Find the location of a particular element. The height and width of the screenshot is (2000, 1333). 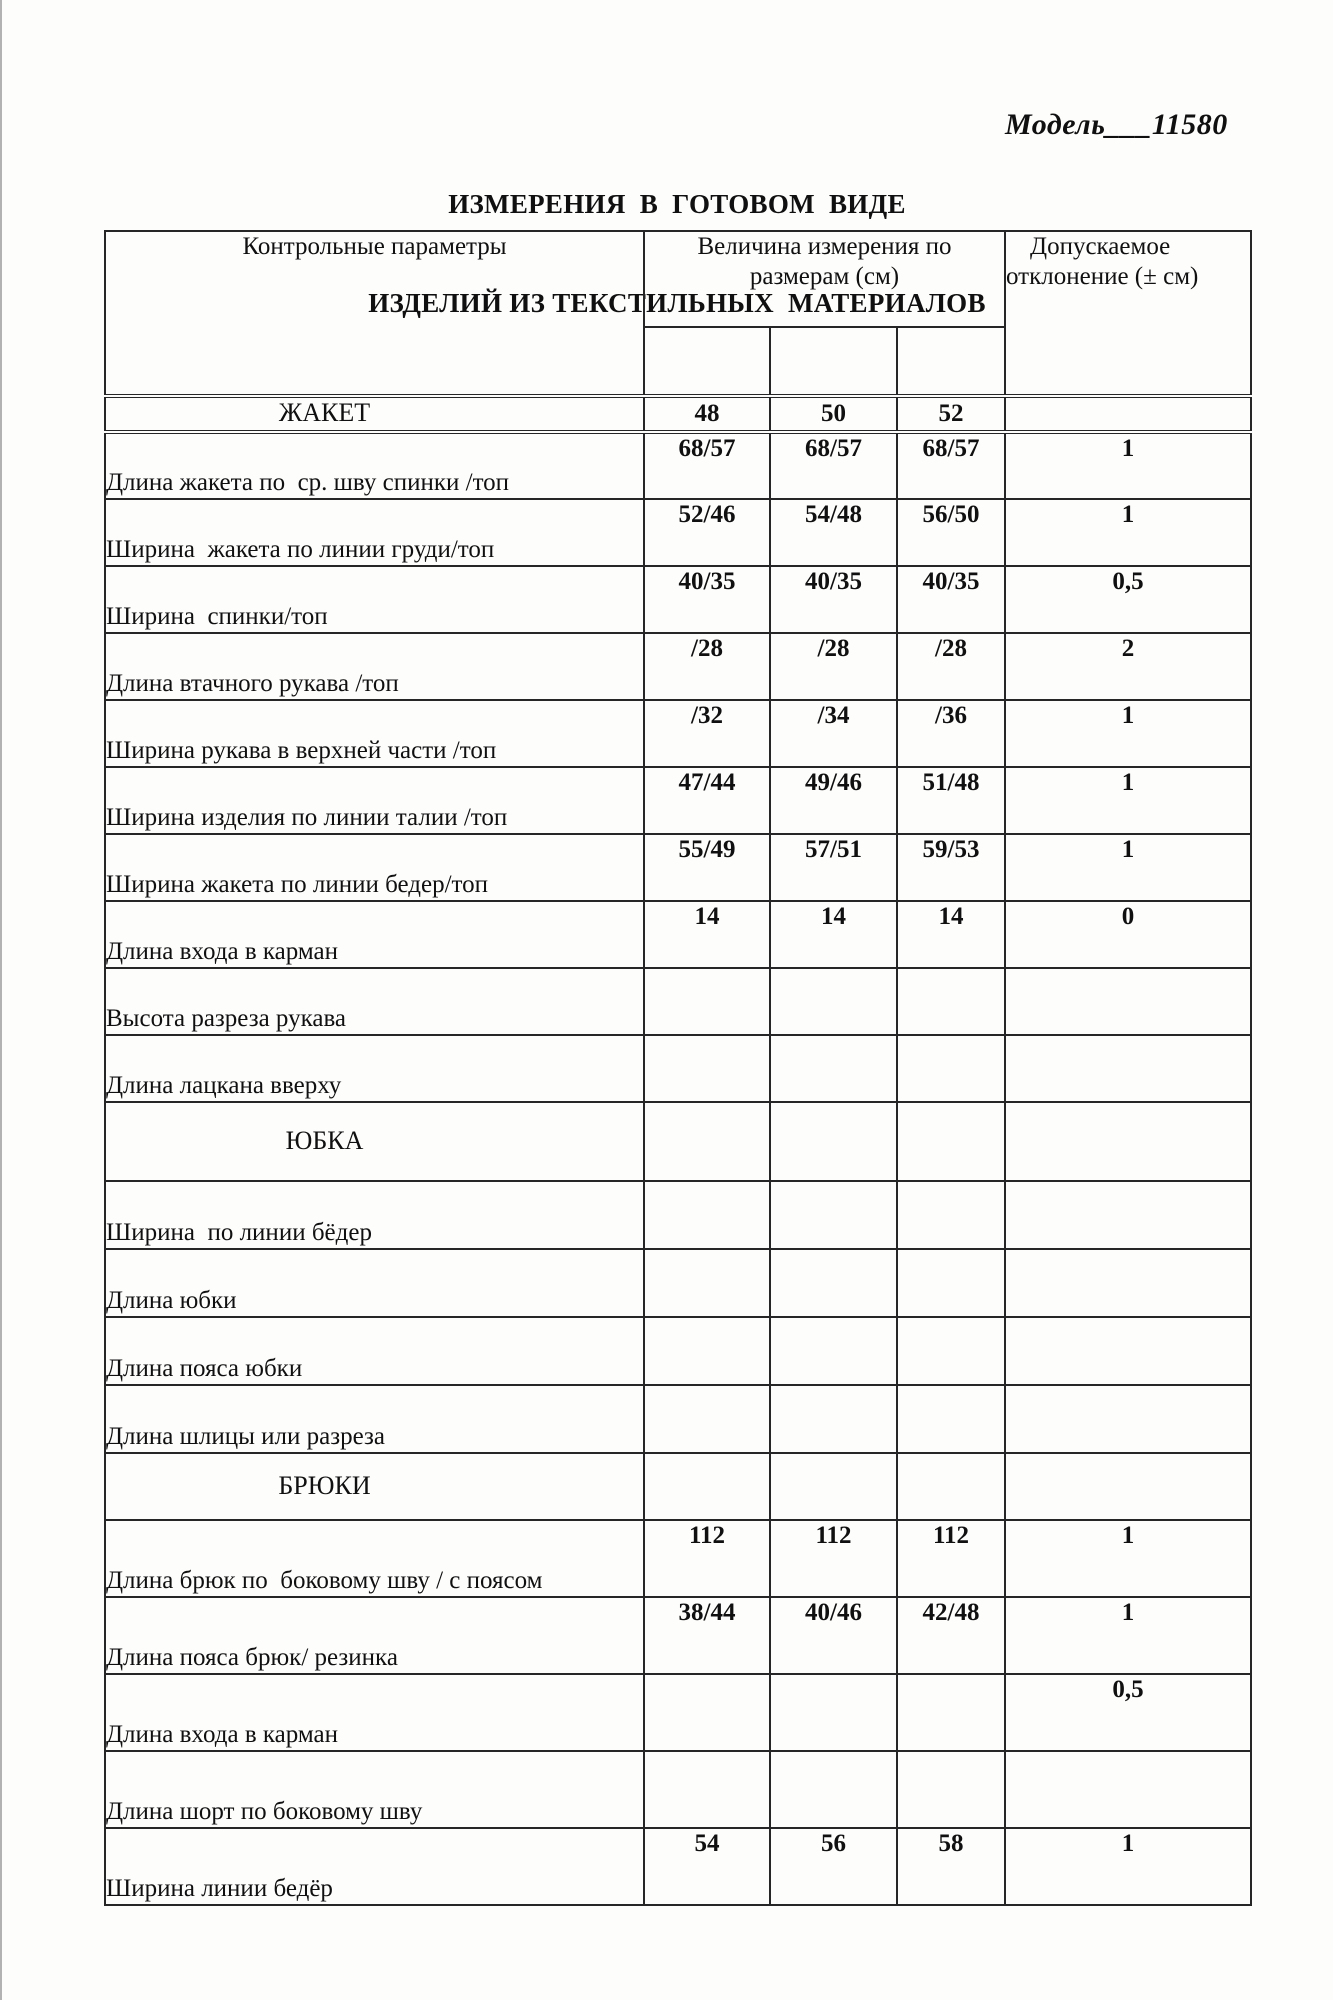

row-label: ЖАКЕТ is located at coordinates (374, 414).